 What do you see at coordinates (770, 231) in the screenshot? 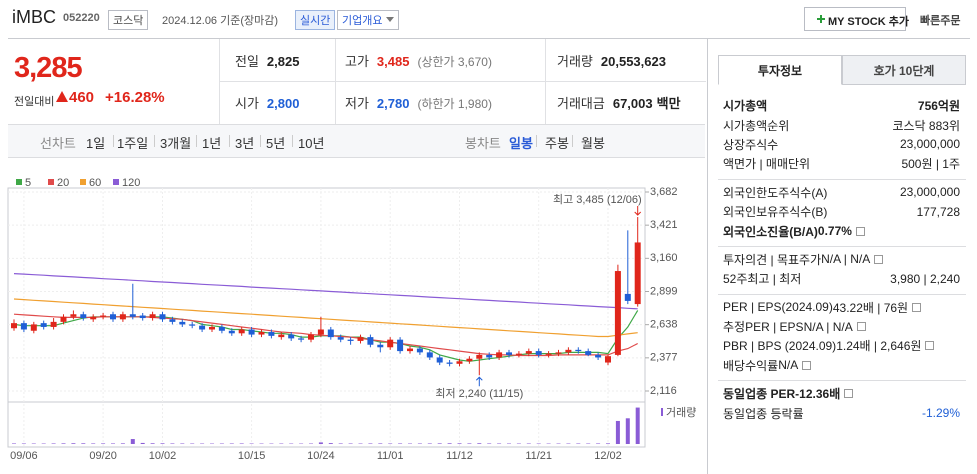
I see `side-label: 외국인소진율(B/A)` at bounding box center [770, 231].